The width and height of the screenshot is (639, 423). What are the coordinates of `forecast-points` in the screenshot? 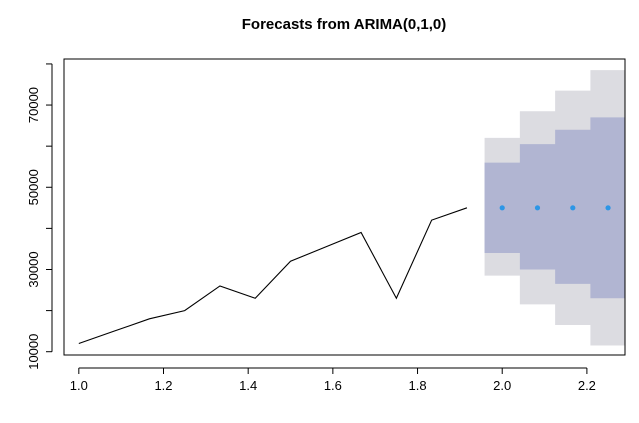 It's located at (555, 208).